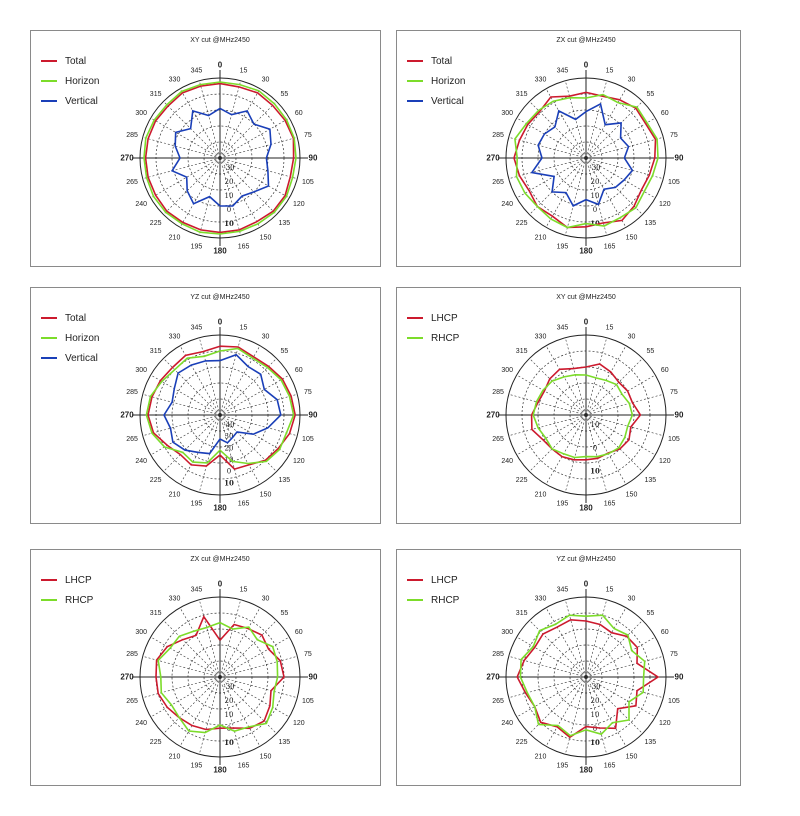 This screenshot has width=800, height=816. I want to click on legend: Total Horizon Vertical, so click(436, 81).